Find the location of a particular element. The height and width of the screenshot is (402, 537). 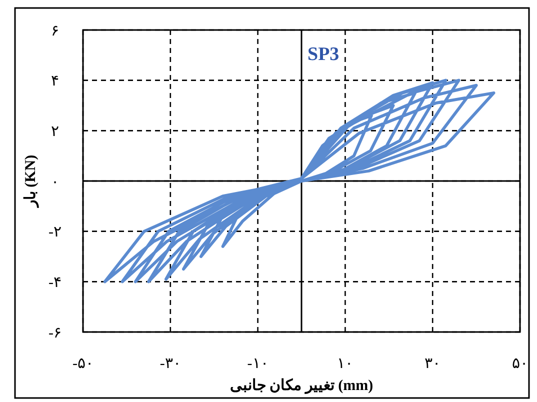

y-tick-label: -۲ is located at coordinates (55, 232).